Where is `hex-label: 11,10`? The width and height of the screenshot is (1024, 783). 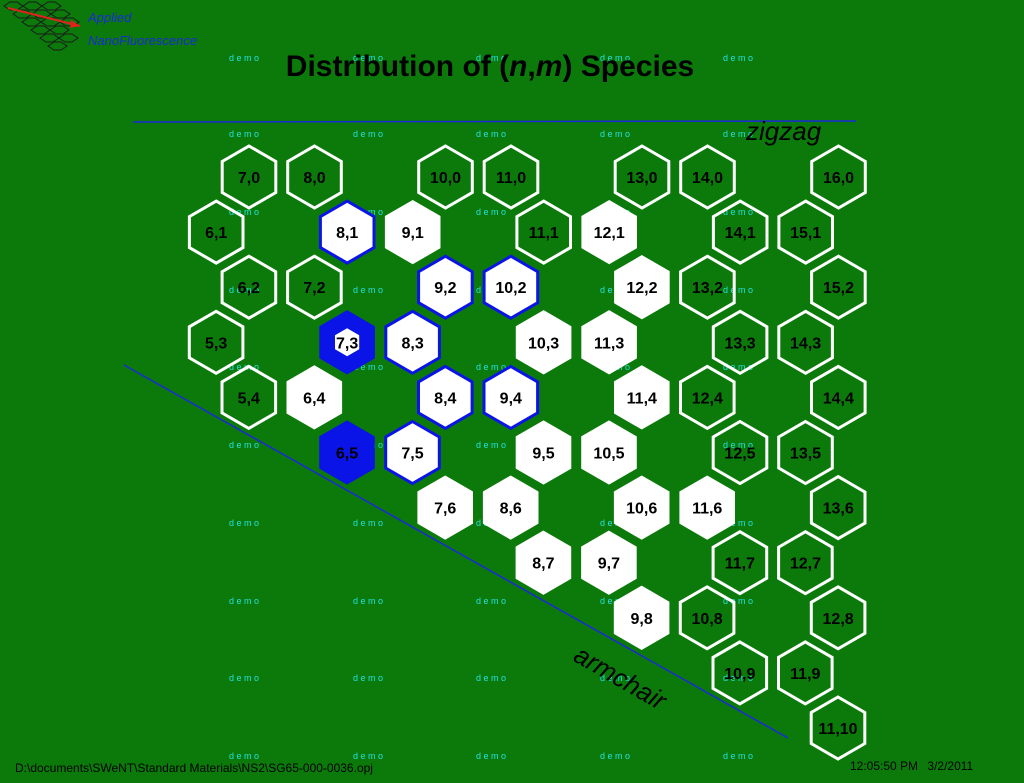 hex-label: 11,10 is located at coordinates (837, 729).